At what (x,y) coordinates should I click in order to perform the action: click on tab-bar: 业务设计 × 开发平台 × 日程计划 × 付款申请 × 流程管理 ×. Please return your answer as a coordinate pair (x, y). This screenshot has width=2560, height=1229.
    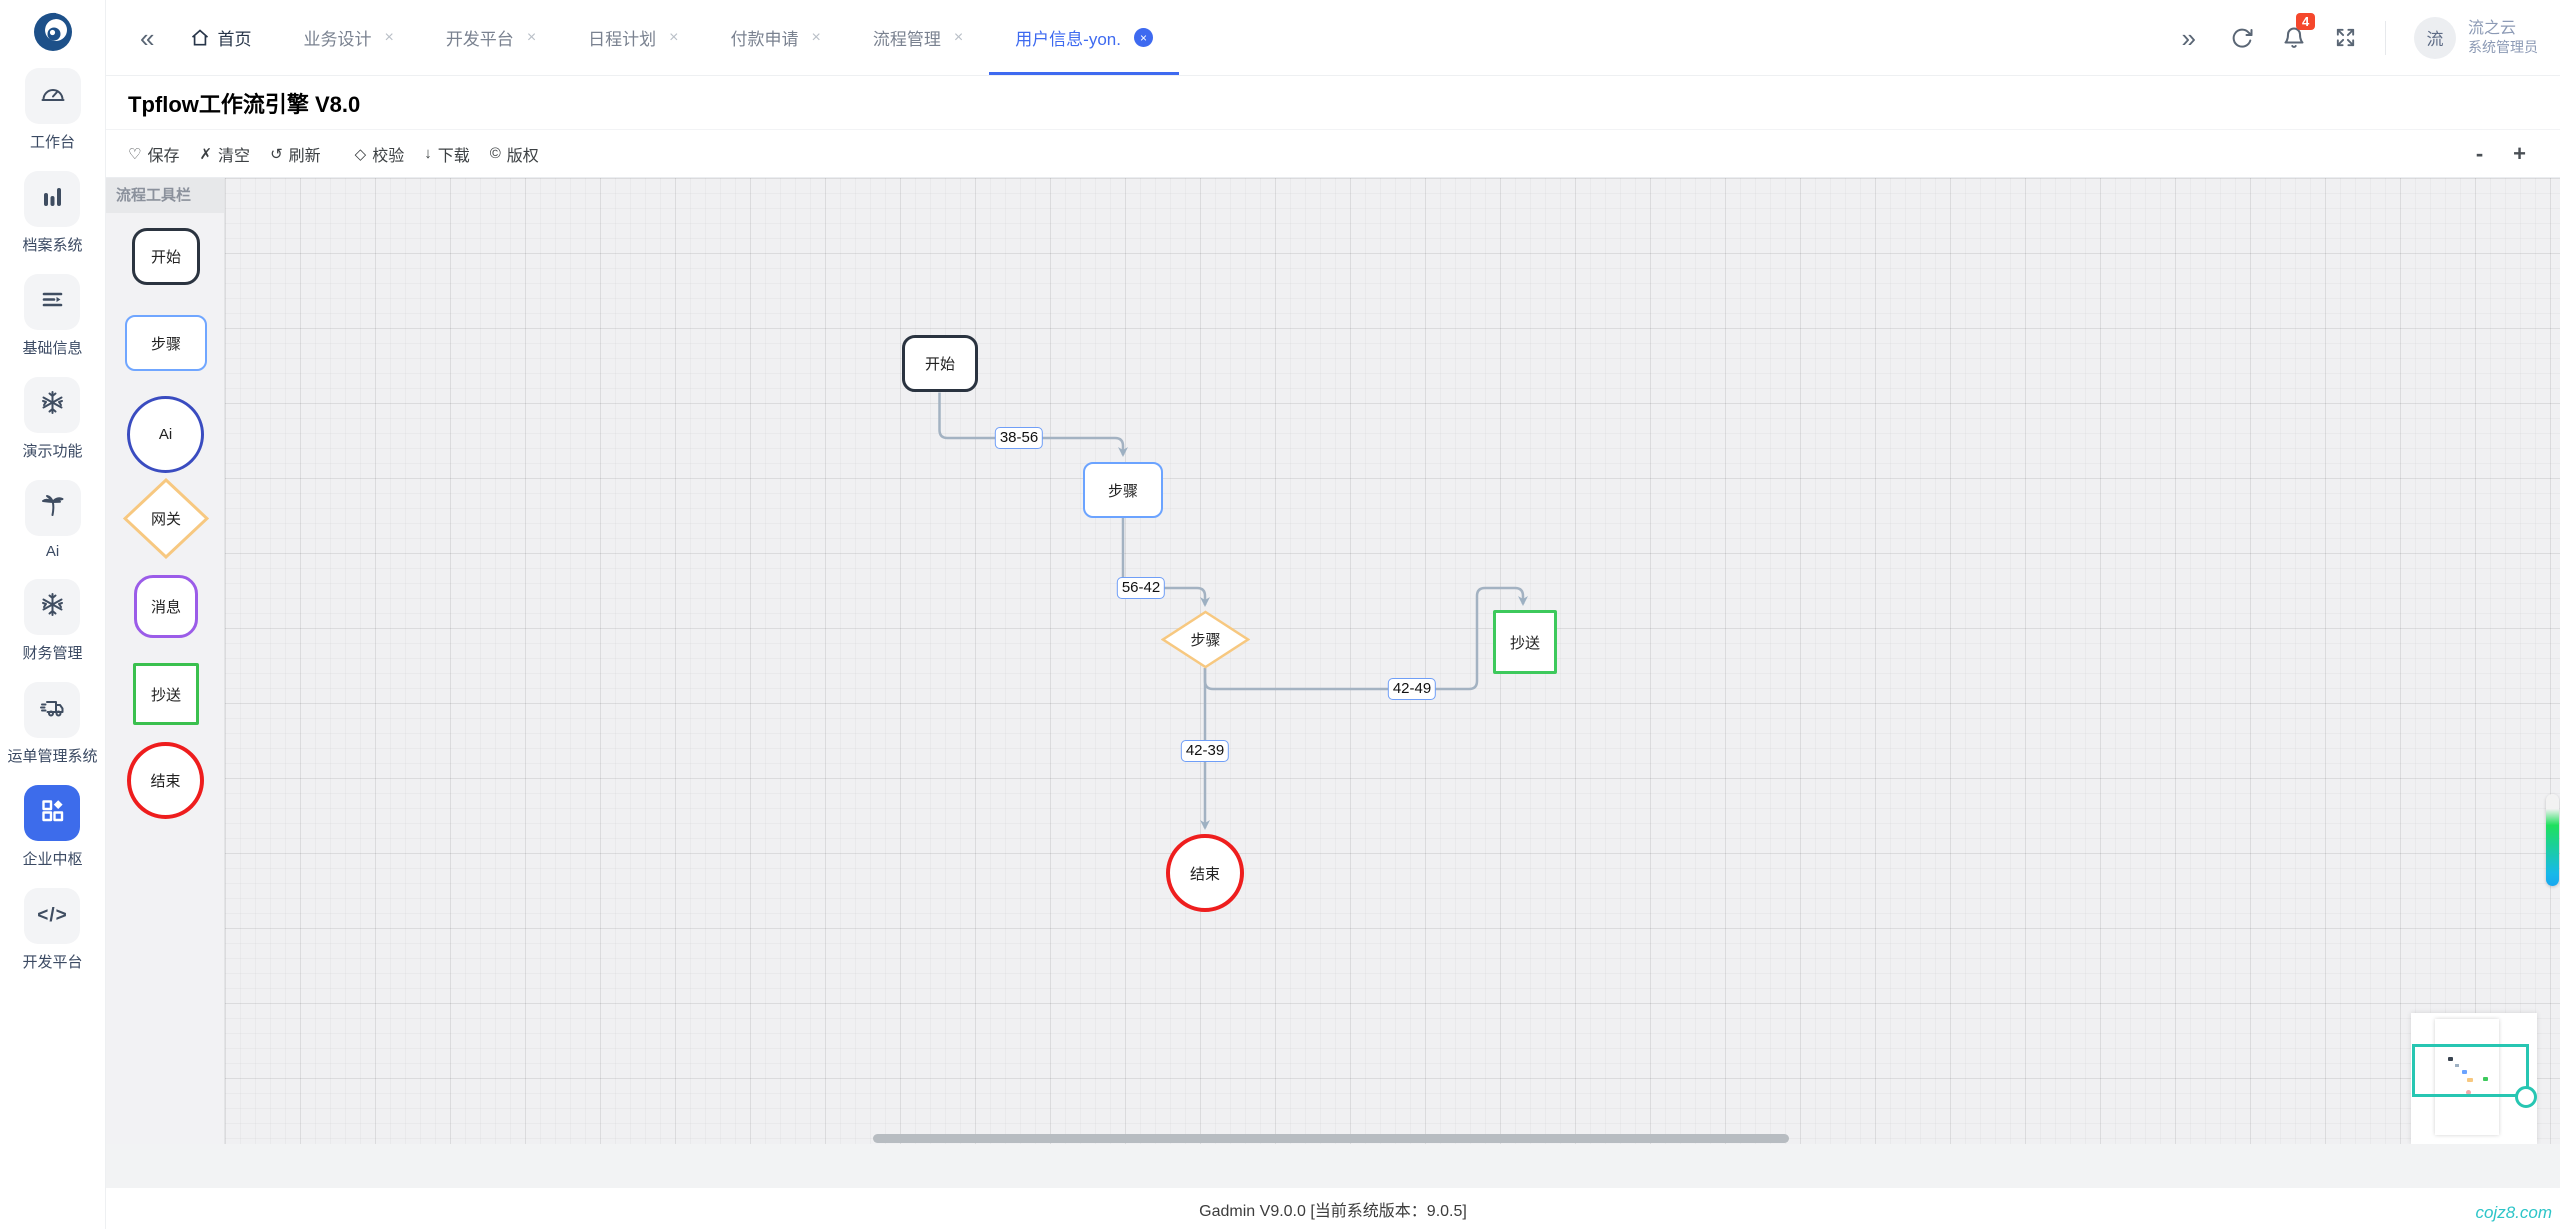
    Looking at the image, I should click on (728, 37).